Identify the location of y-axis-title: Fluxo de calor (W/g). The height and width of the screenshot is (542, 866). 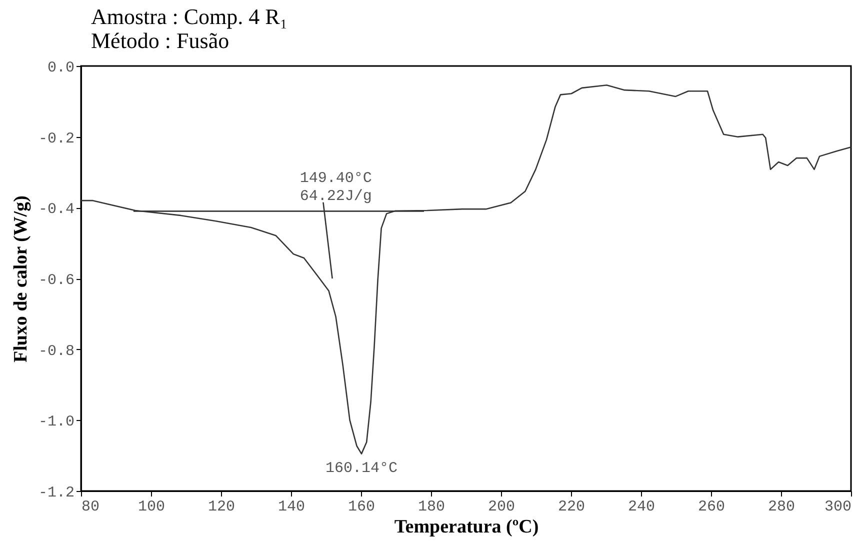
(21, 279).